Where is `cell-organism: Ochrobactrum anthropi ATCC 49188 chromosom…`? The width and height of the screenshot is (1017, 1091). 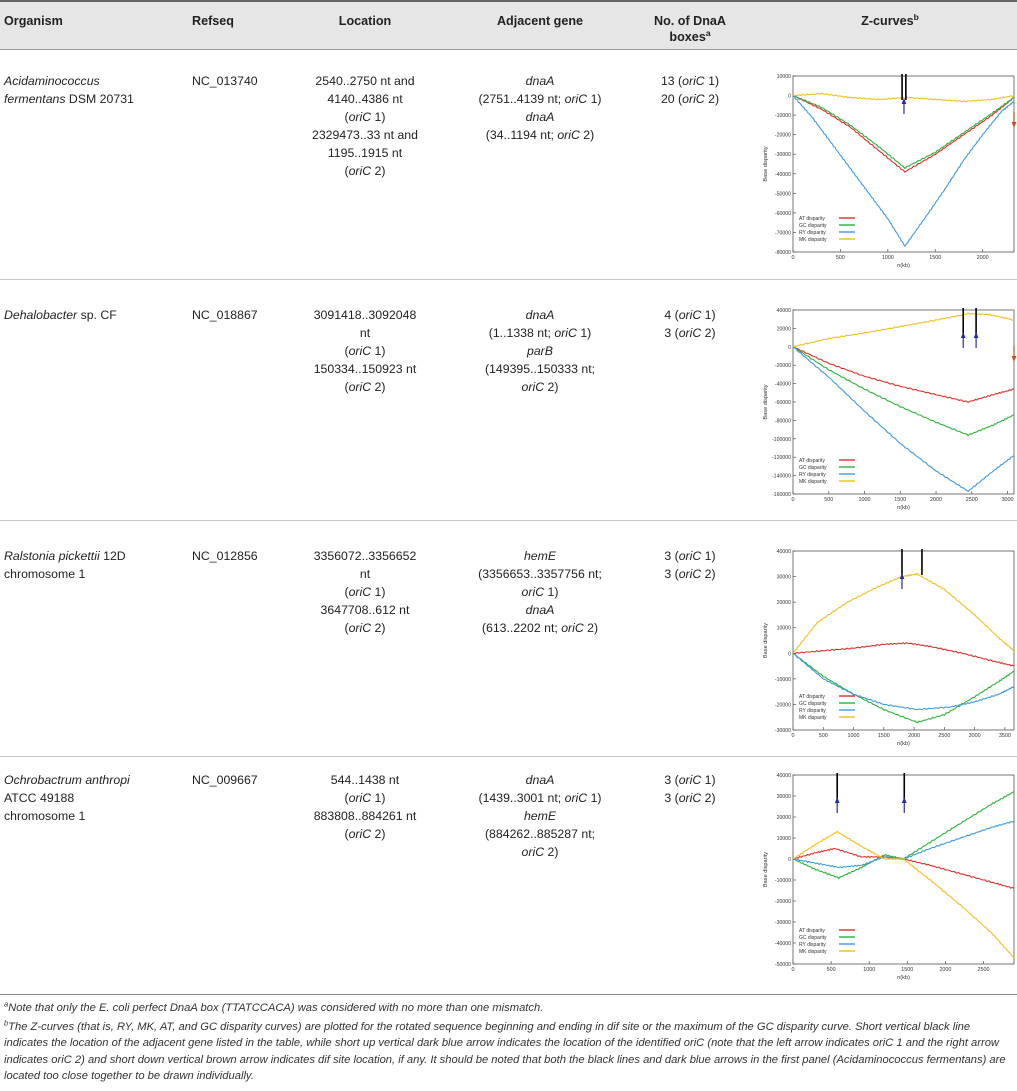
cell-organism: Ochrobactrum anthropi ATCC 49188 chromosom… is located at coordinates (67, 798).